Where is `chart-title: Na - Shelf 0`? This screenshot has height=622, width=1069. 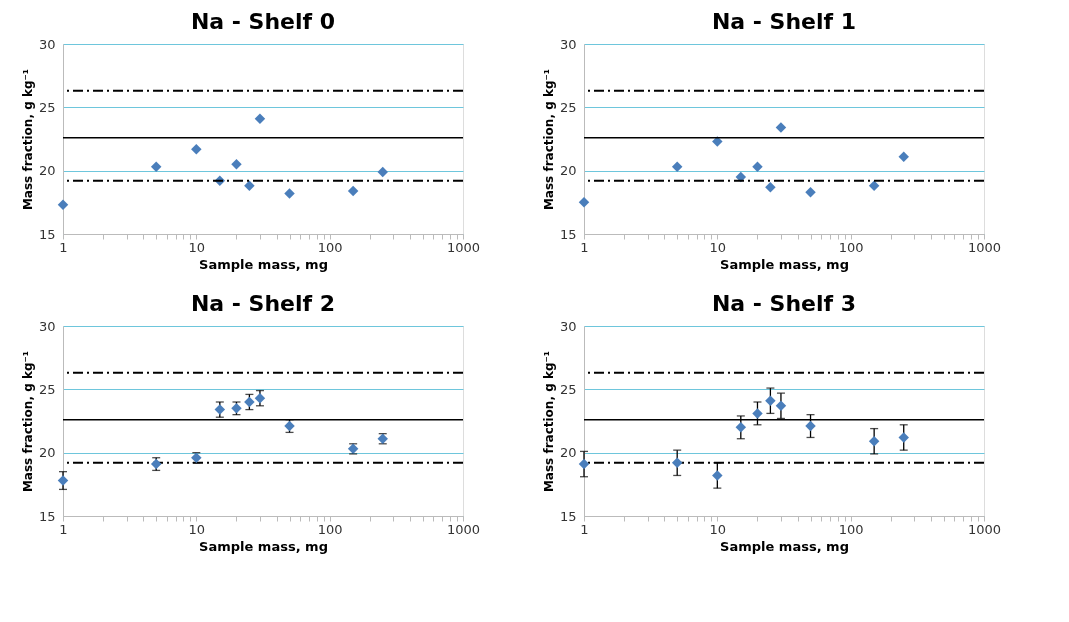 chart-title: Na - Shelf 0 is located at coordinates (263, 21).